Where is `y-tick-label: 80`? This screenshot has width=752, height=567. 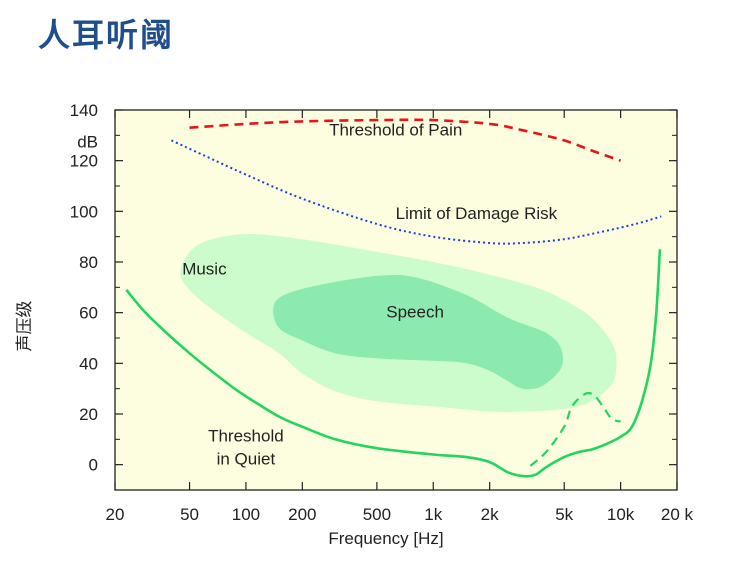
y-tick-label: 80 is located at coordinates (88, 262).